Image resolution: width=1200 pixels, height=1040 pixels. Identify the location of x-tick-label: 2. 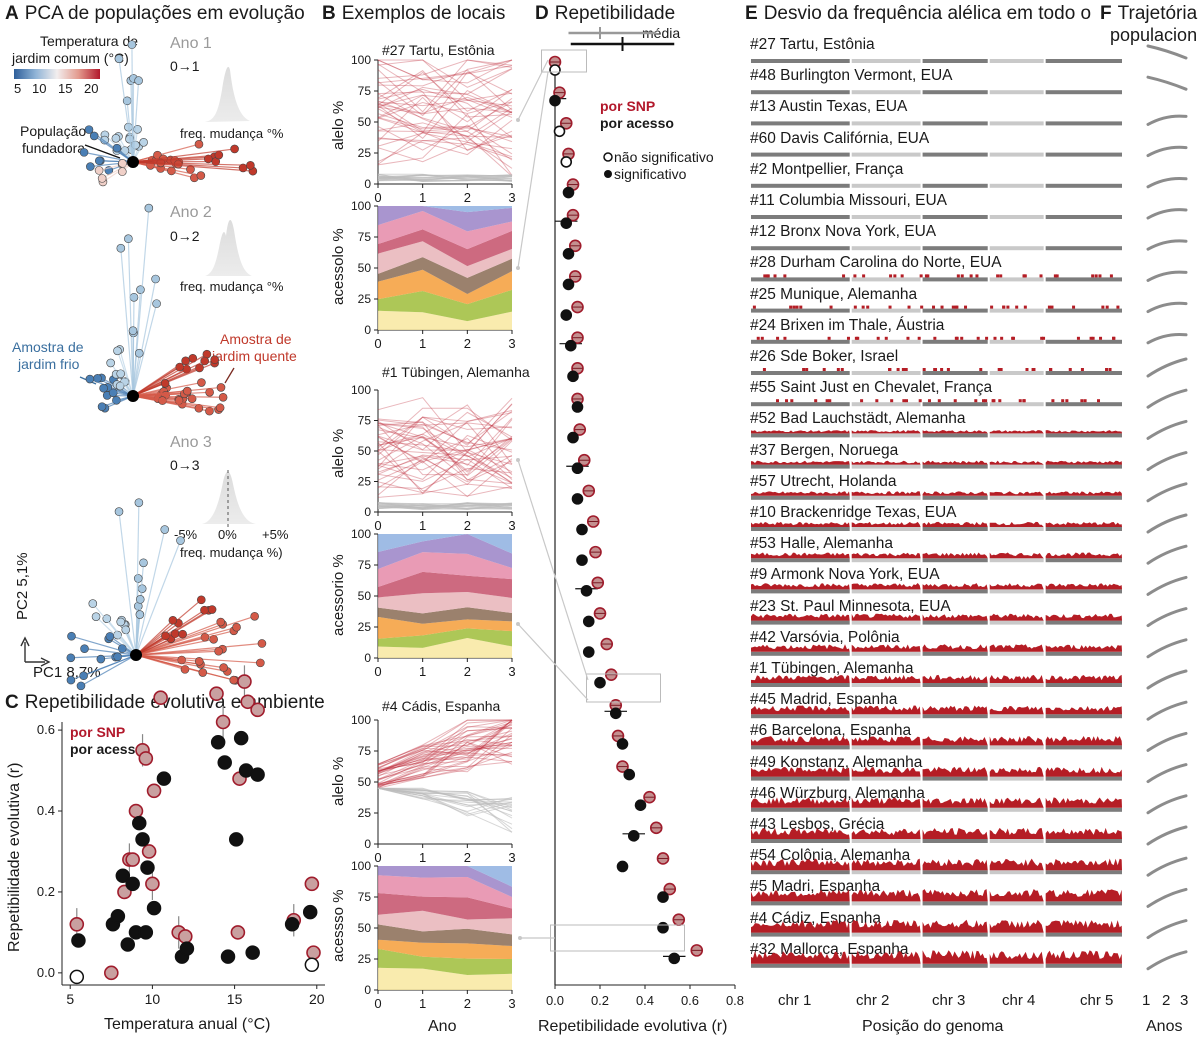
(467, 1003).